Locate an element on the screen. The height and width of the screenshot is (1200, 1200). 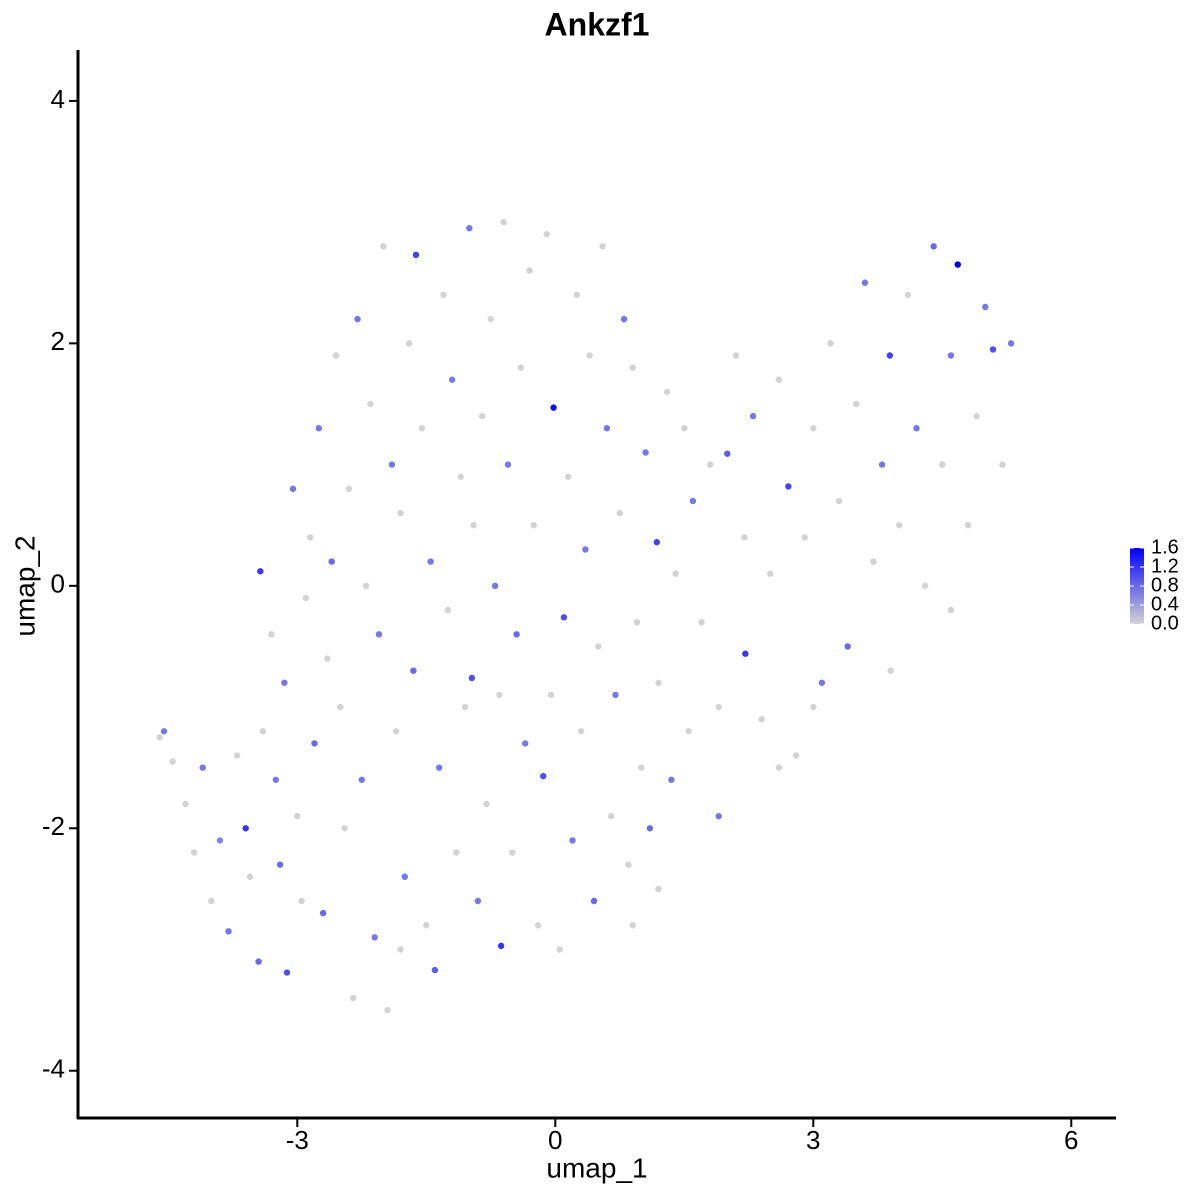
y-tick-label: 4 is located at coordinates (58, 99).